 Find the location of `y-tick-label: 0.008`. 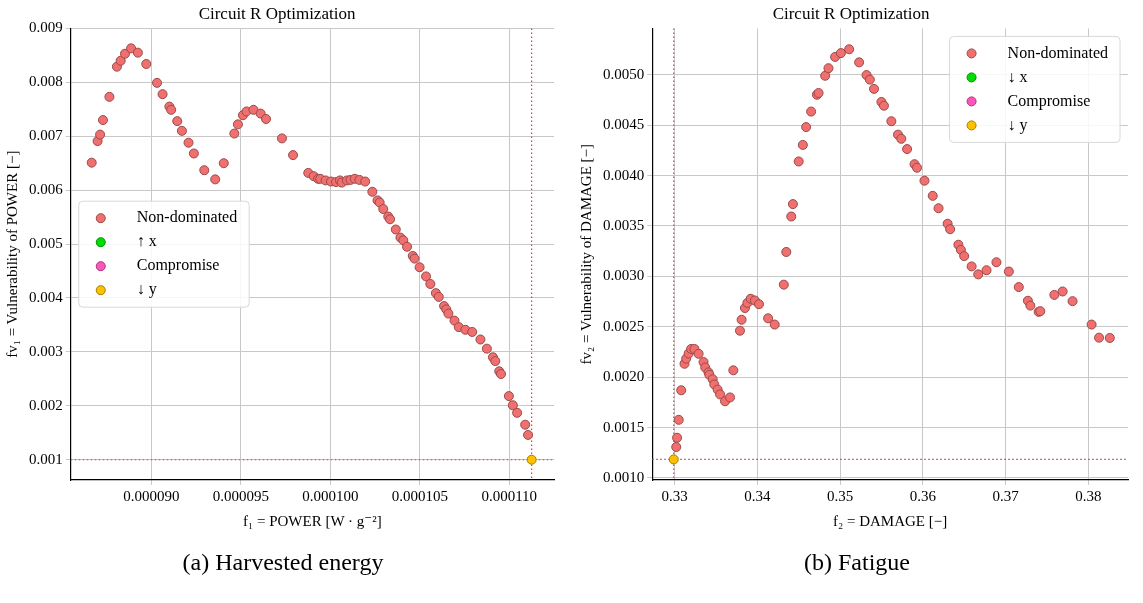

y-tick-label: 0.008 is located at coordinates (46, 81).